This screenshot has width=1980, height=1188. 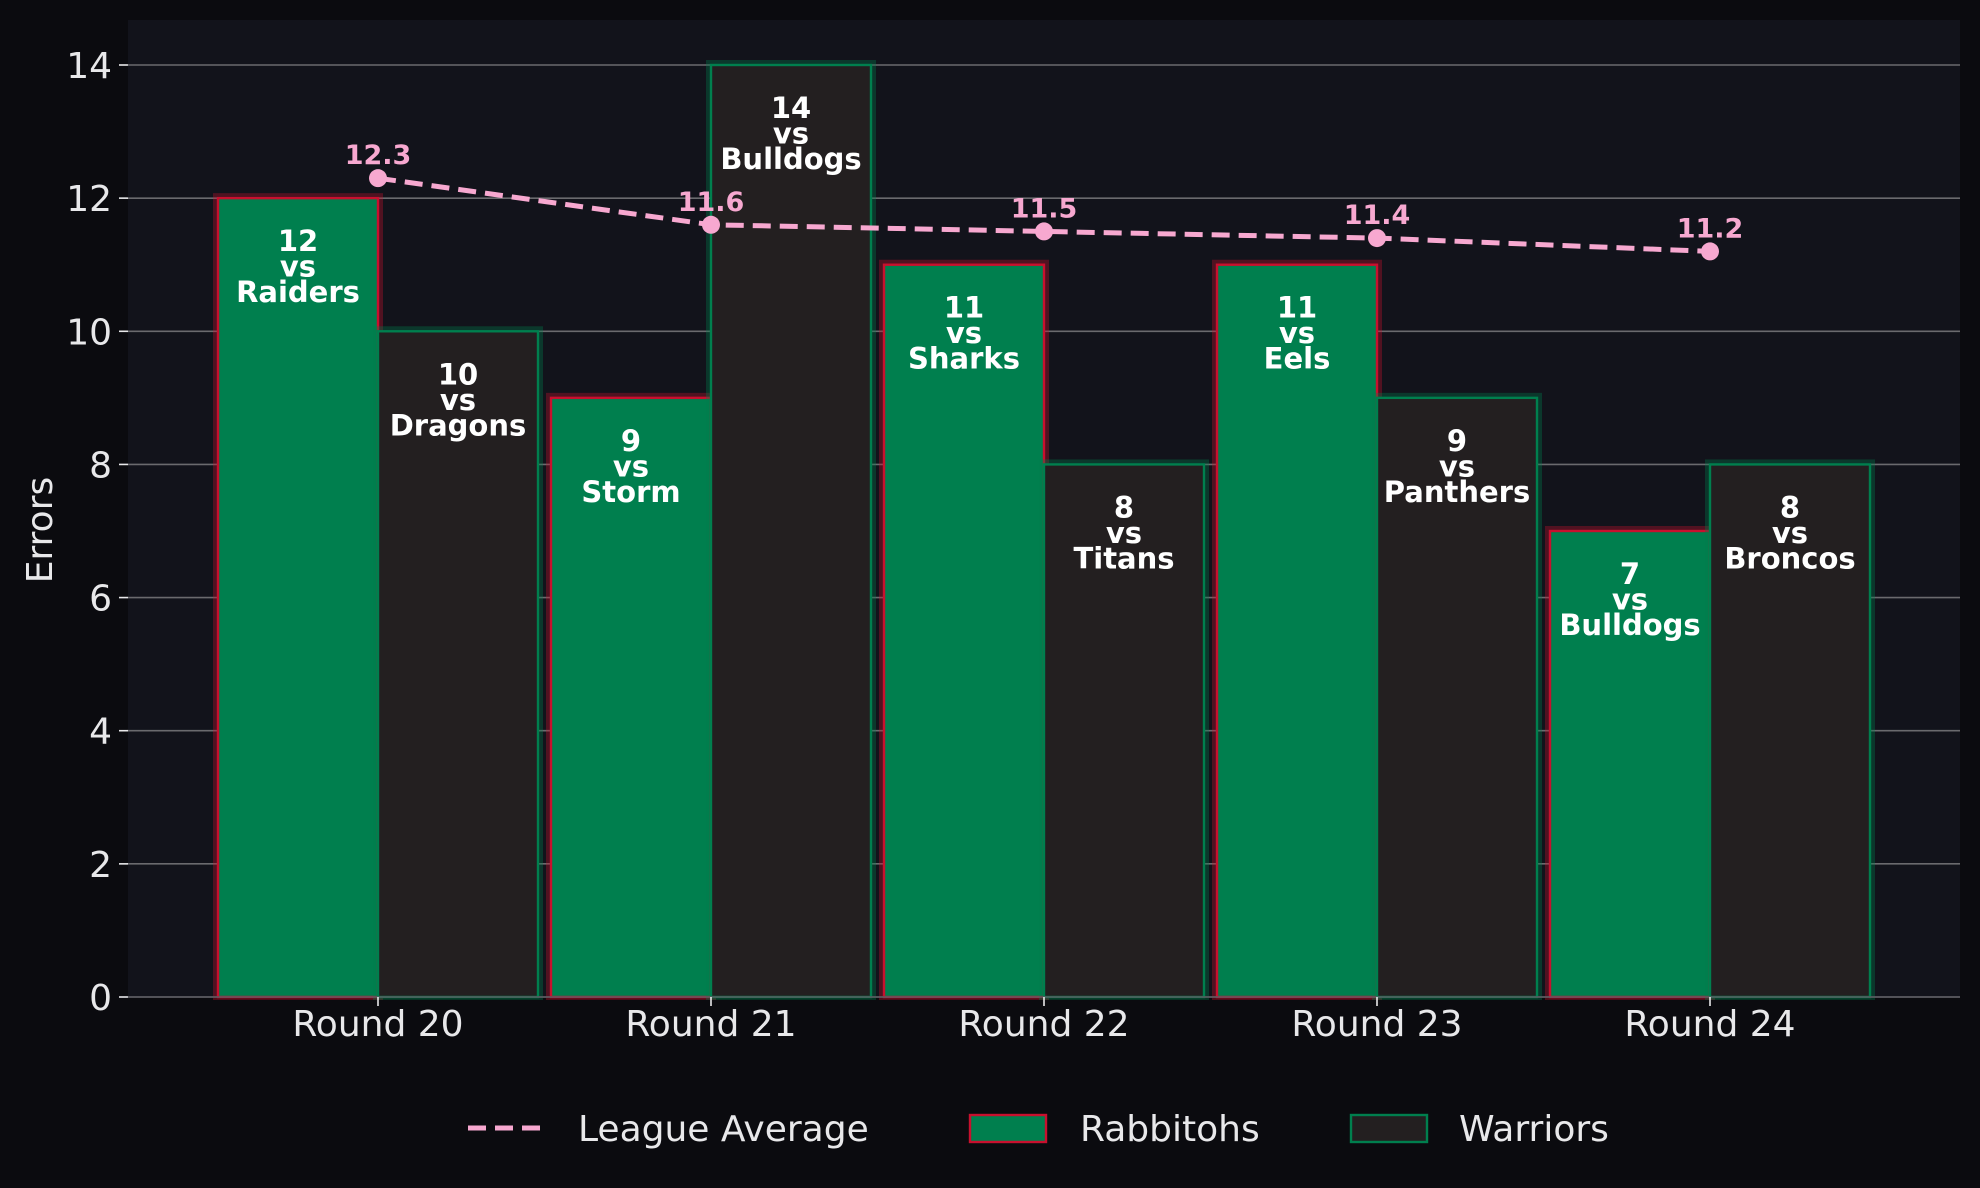 What do you see at coordinates (723, 1129) in the screenshot?
I see `legend-label-league-average: League Average` at bounding box center [723, 1129].